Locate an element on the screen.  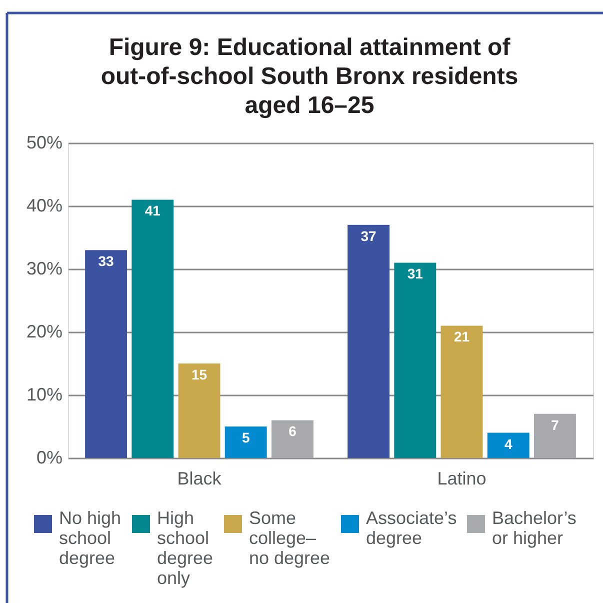
legend-label: High school degree only is located at coordinates (185, 548).